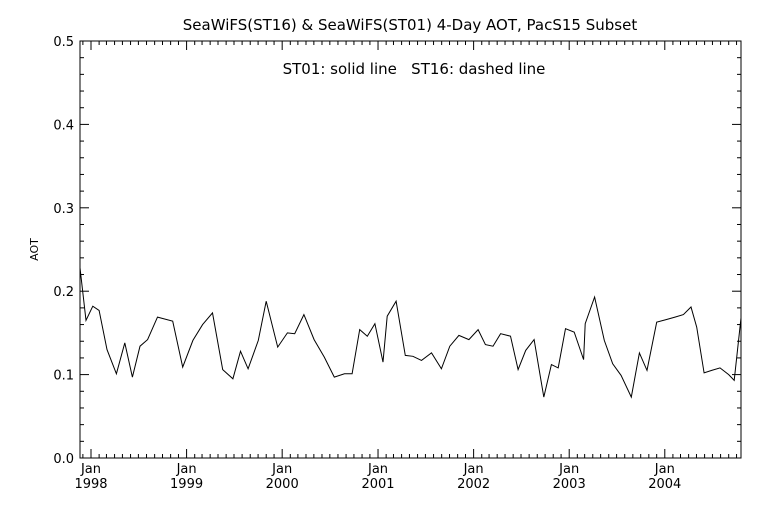  I want to click on y-tick-label: 0.5, so click(63, 42).